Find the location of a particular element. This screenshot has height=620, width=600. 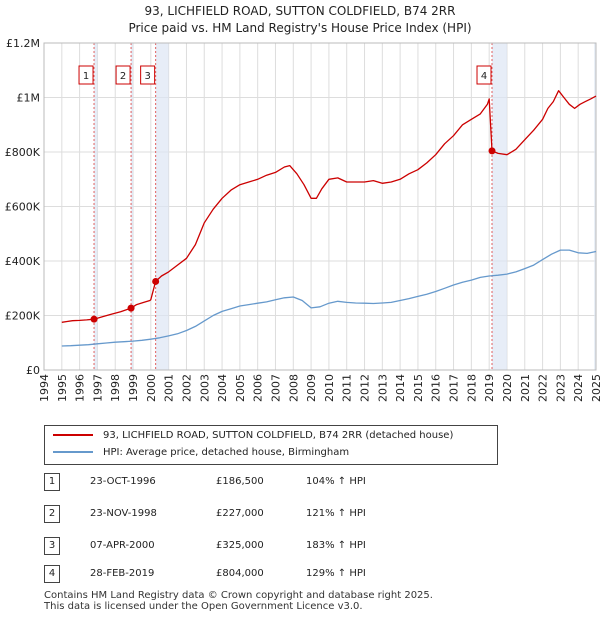

transaction-date: 07-APR-2000 is located at coordinates (122, 545).